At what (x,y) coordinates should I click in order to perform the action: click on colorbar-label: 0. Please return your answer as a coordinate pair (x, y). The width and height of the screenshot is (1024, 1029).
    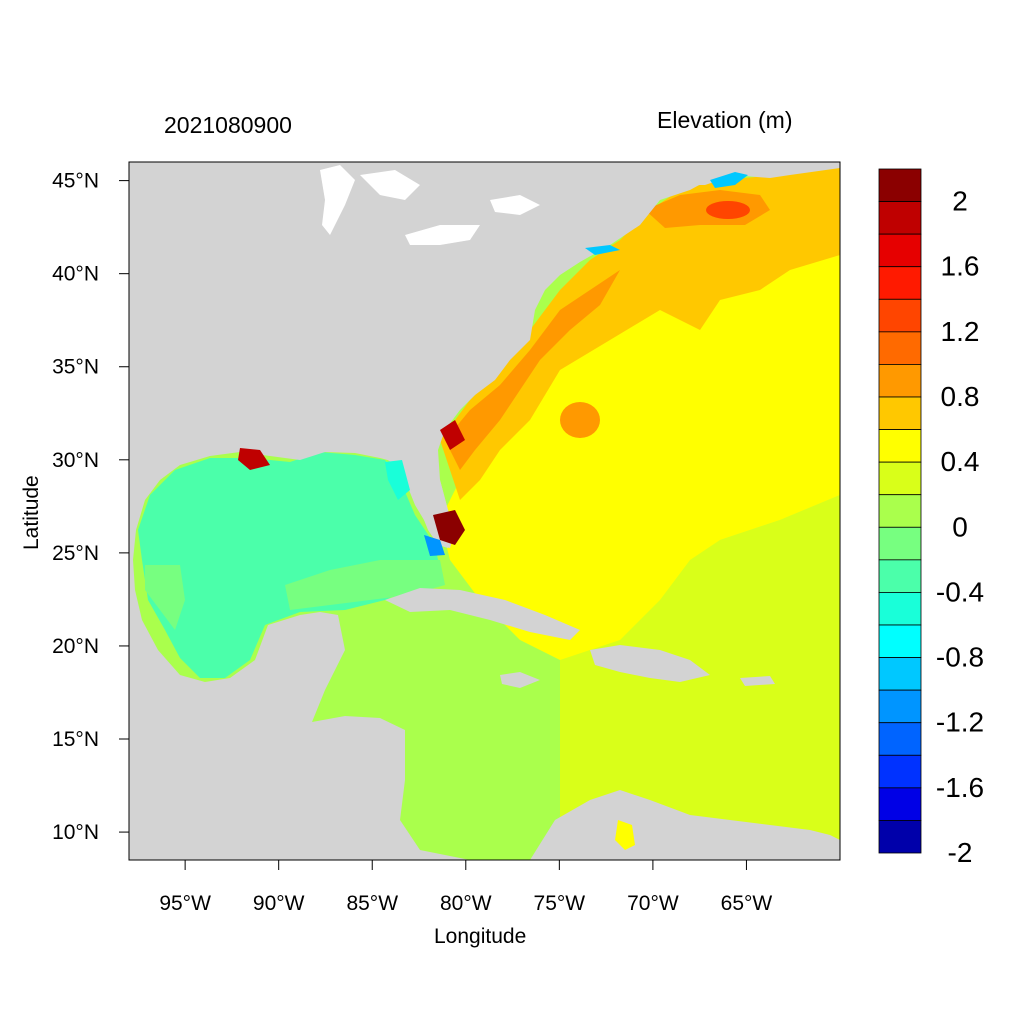
    Looking at the image, I should click on (960, 526).